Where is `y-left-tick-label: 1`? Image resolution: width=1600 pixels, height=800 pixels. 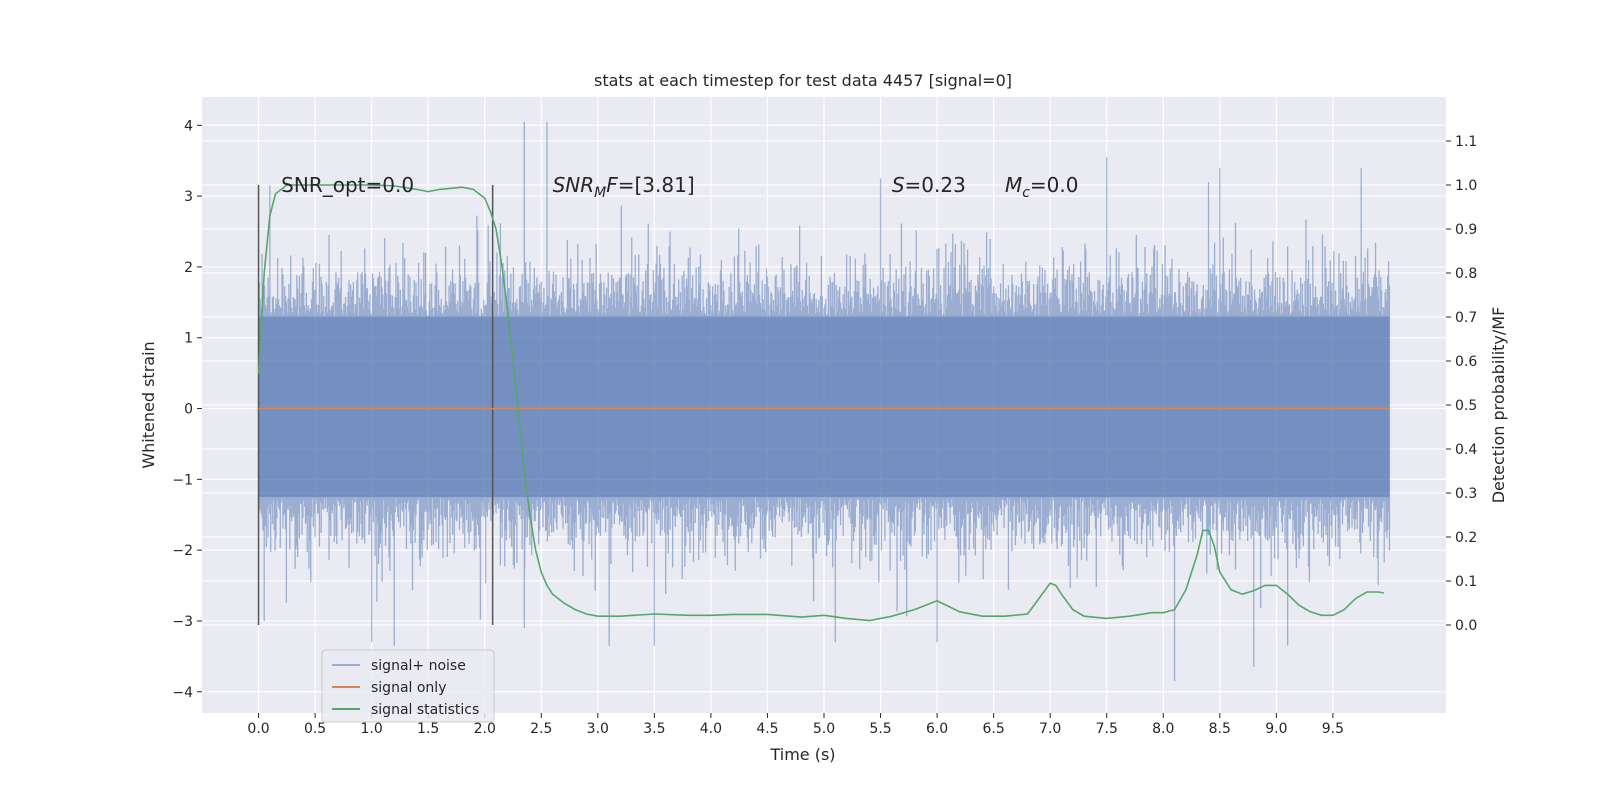
y-left-tick-label: 1 is located at coordinates (188, 339).